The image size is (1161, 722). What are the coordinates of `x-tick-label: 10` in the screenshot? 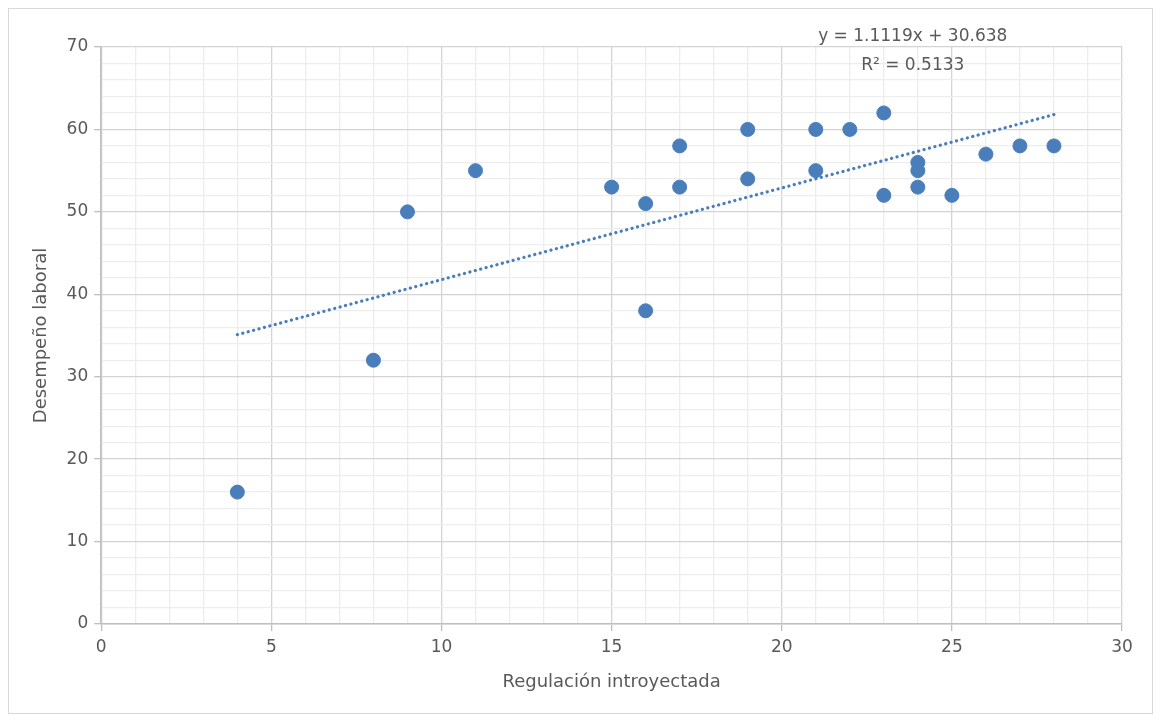 It's located at (441, 645).